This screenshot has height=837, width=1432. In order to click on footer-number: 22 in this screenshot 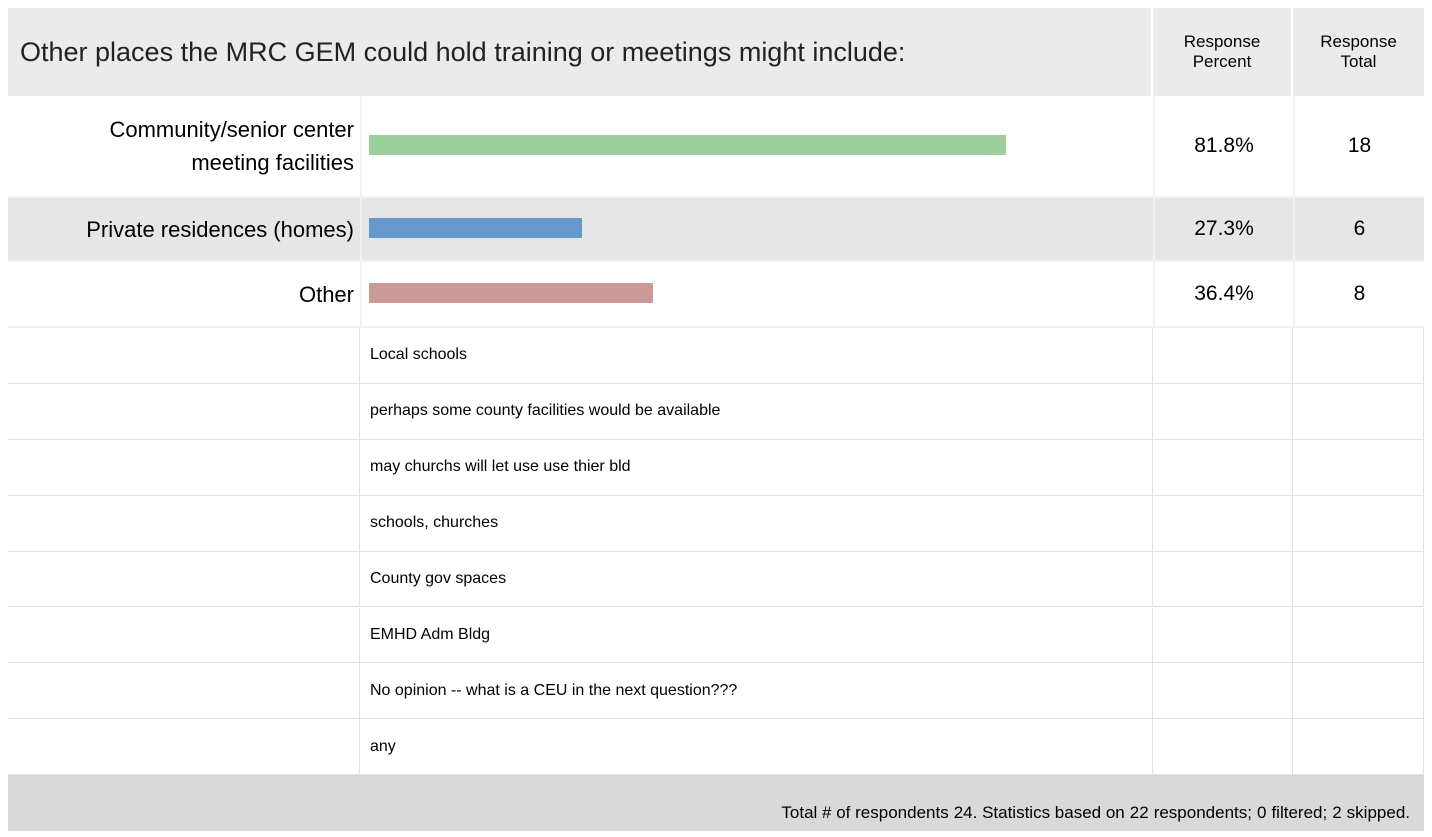, I will do `click(1139, 812)`.